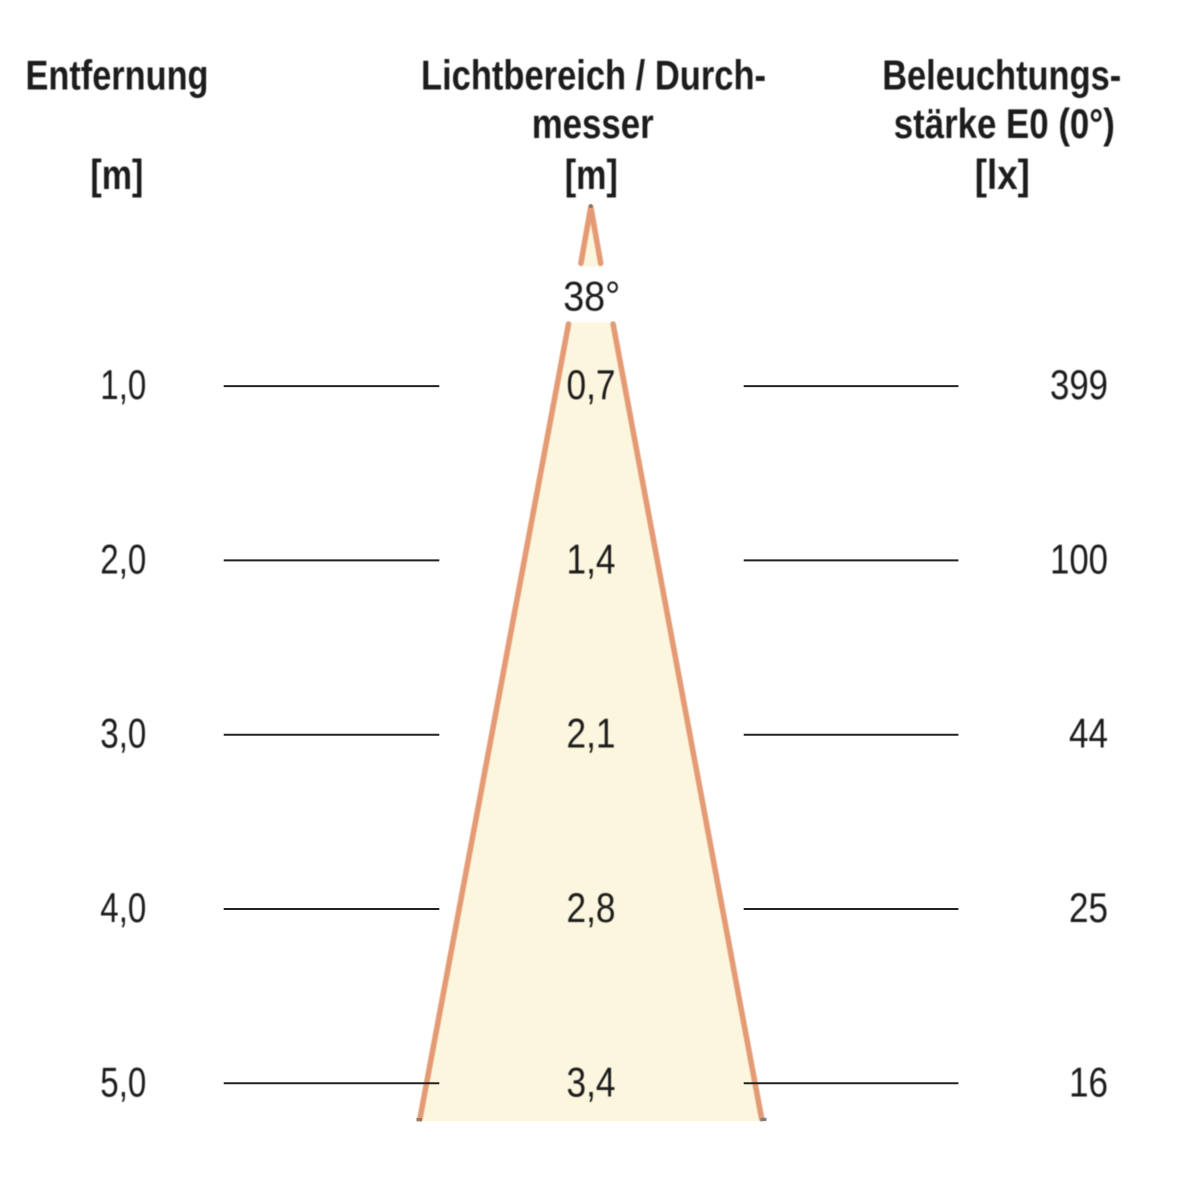 Image resolution: width=1182 pixels, height=1182 pixels. What do you see at coordinates (591, 296) in the screenshot?
I see `svg-text: 38°` at bounding box center [591, 296].